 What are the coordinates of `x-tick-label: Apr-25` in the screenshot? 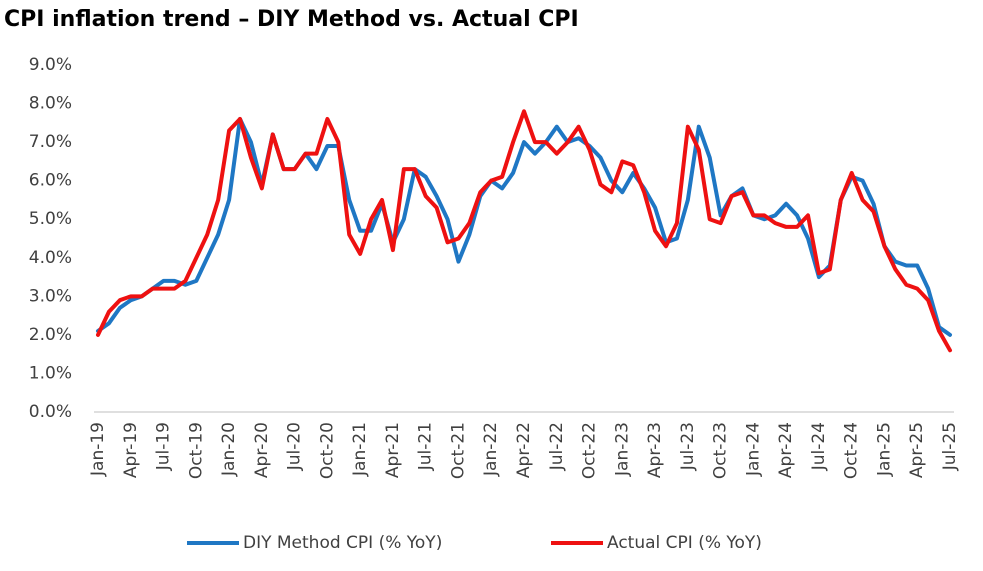 It's located at (917, 450).